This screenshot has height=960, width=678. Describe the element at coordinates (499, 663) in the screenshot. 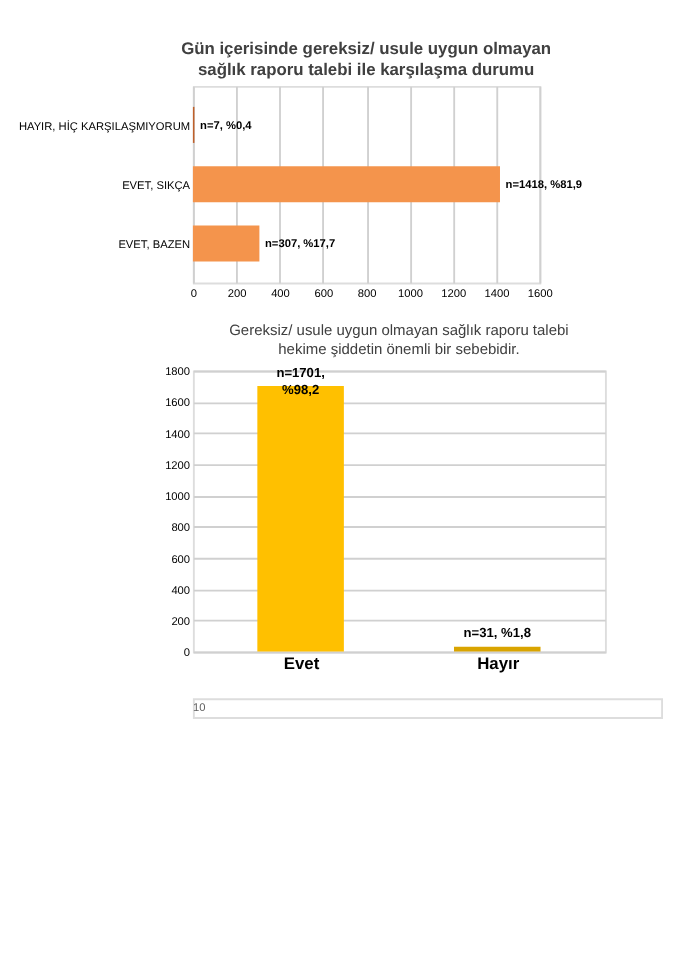

I see `x-tick-label: Hayır` at that location.